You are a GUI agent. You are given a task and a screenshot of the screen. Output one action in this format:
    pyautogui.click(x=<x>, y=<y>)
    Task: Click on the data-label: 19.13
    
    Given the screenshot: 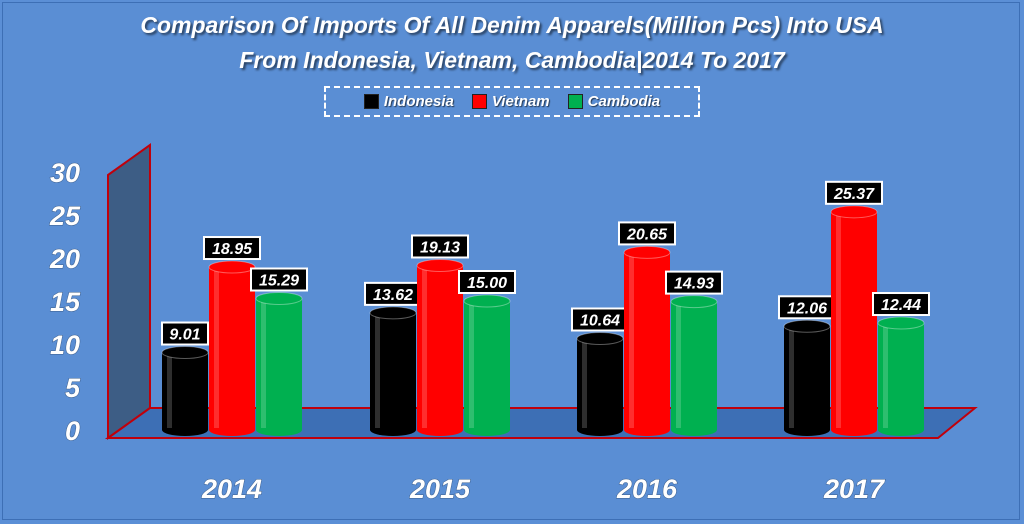 What is the action you would take?
    pyautogui.click(x=440, y=247)
    